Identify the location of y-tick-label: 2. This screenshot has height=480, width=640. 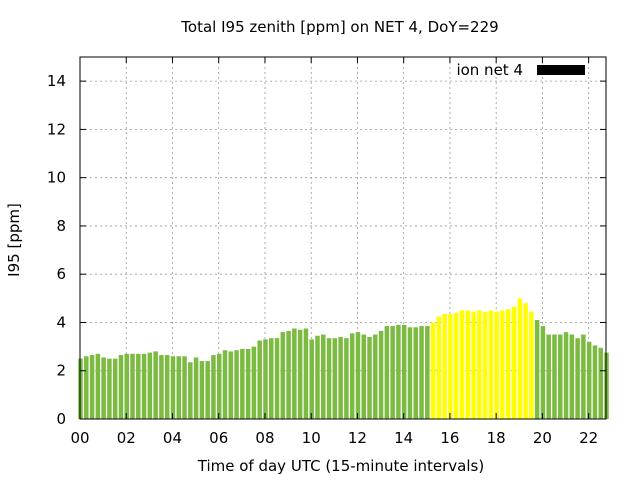
(61, 371).